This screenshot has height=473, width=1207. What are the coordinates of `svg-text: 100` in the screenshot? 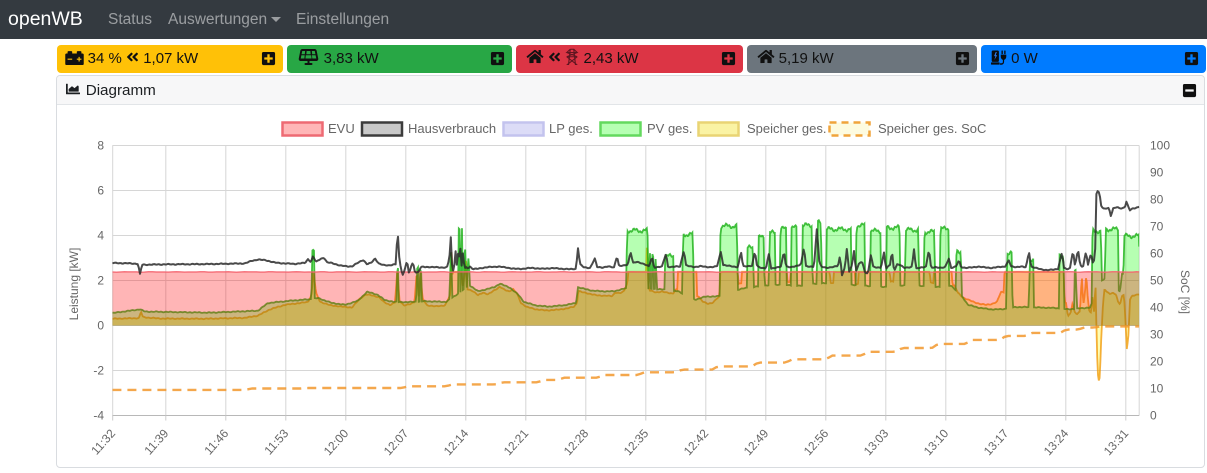 It's located at (1160, 146).